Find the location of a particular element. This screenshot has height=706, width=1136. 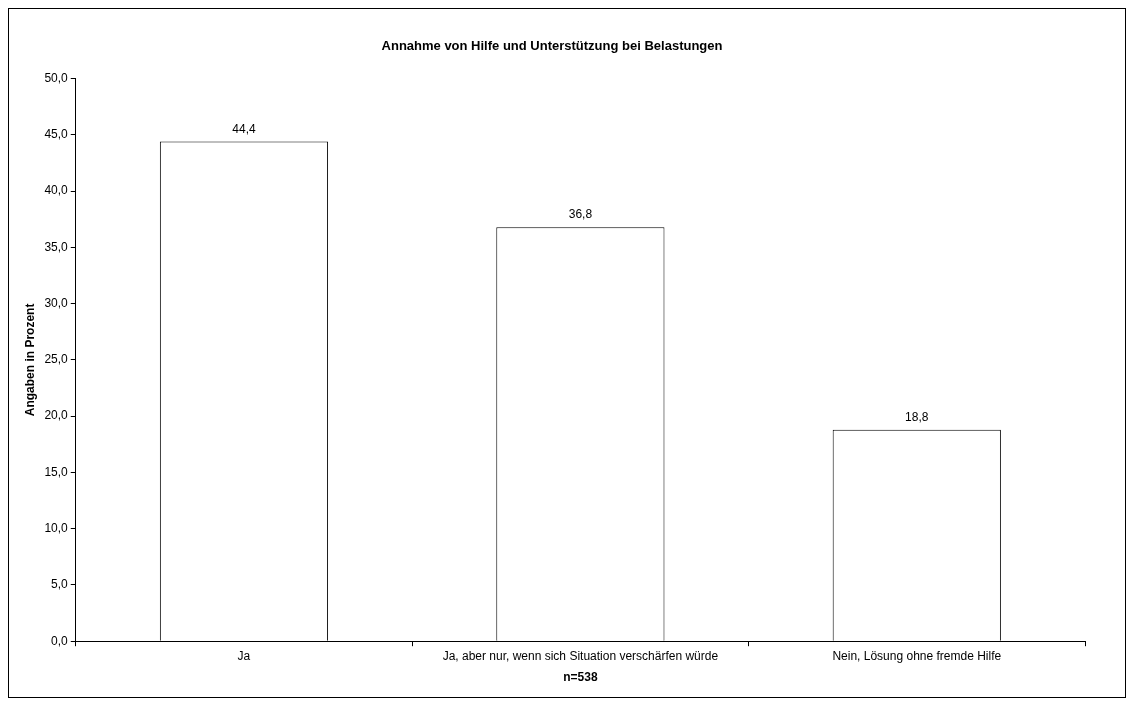

y-tick-label: 50,0 is located at coordinates (56, 77).